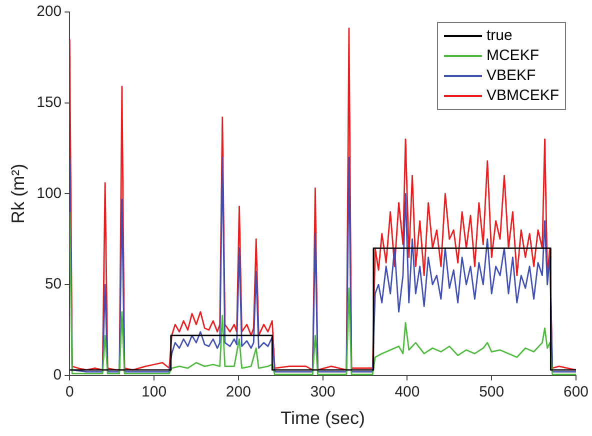  Describe the element at coordinates (323, 392) in the screenshot. I see `x-tick-label: 300` at that location.